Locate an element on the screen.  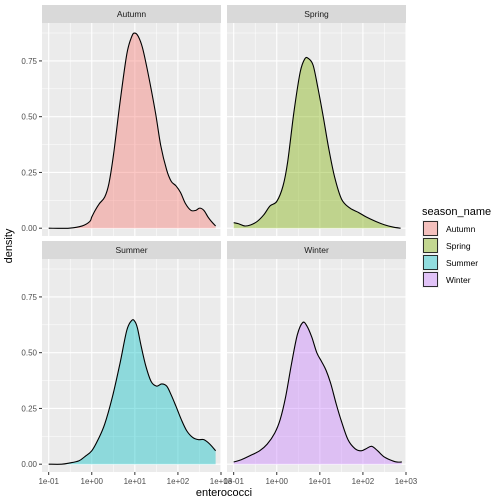
legend-swatch-spring is located at coordinates (430, 245).